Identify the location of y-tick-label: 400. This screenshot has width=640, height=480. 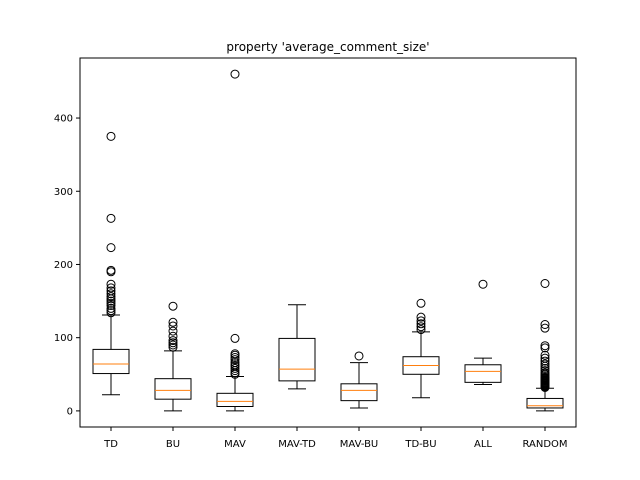
(63, 119).